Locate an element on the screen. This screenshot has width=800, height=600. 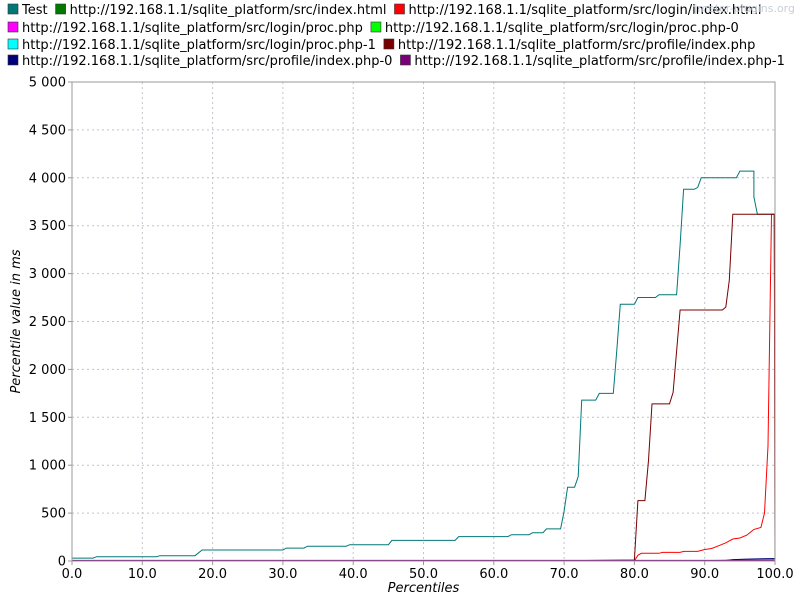
y-tick-label: 500 is located at coordinates (53, 514).